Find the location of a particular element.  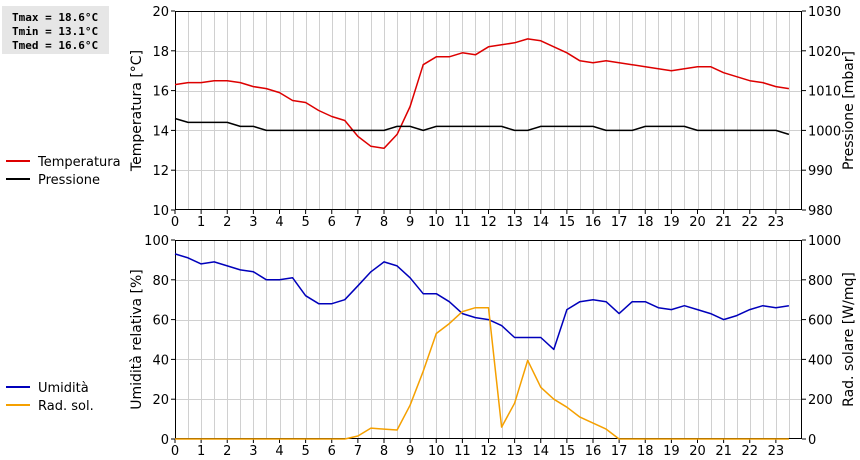

top-y-left-tick-label: 12 is located at coordinates (160, 171).